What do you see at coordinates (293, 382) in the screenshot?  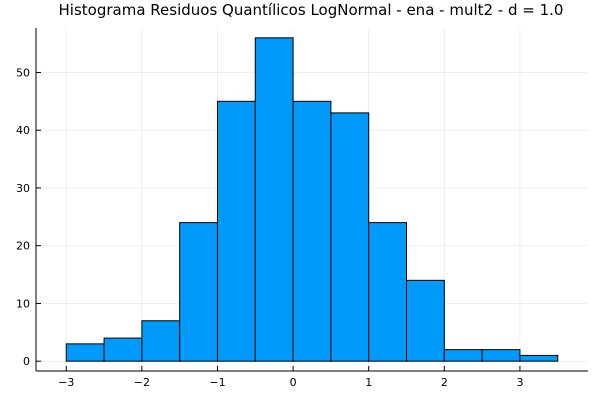 I see `x-tick-label: 0` at bounding box center [293, 382].